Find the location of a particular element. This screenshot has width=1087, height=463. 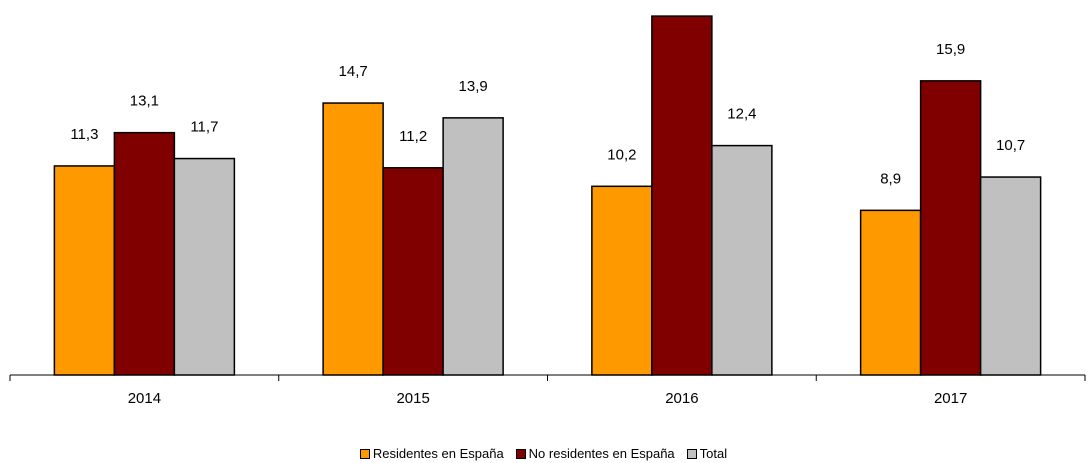

data-label-2015-series-2: 13,9 is located at coordinates (473, 86).